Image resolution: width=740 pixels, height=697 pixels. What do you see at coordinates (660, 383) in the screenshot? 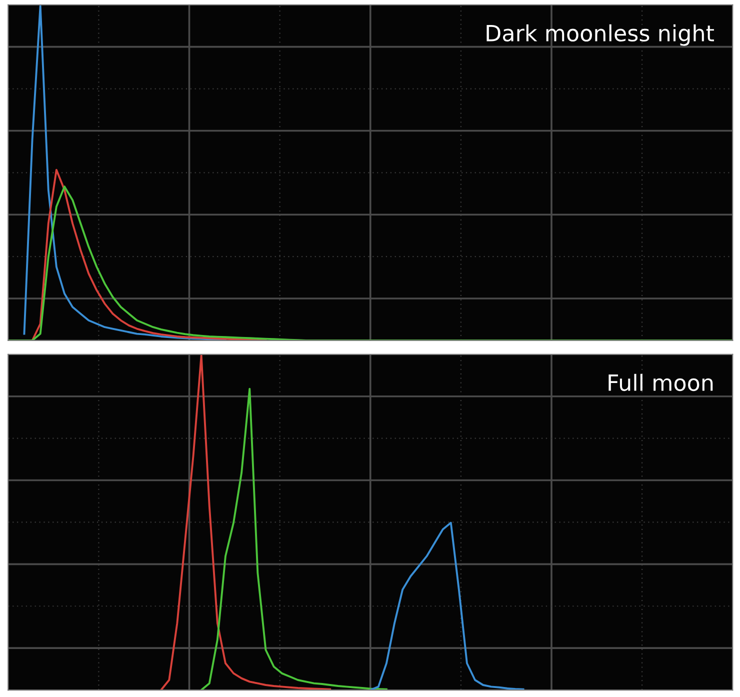
I see `text: Full moon` at bounding box center [660, 383].